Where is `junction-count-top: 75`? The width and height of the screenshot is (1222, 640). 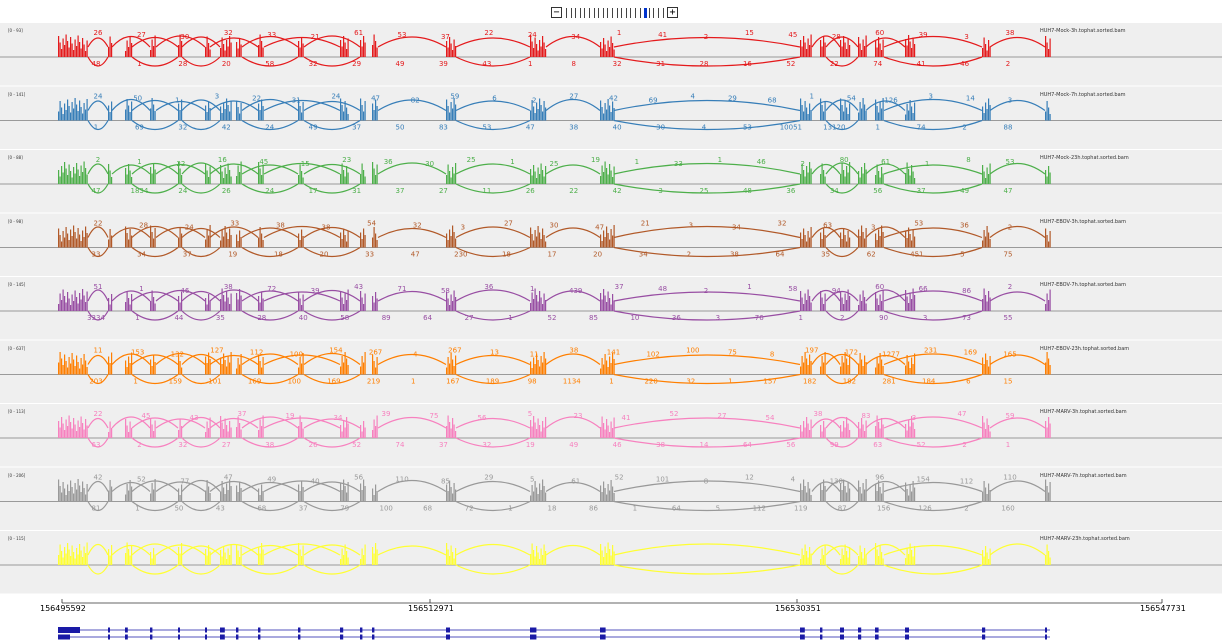
junction-count-top: 75 is located at coordinates (732, 353).